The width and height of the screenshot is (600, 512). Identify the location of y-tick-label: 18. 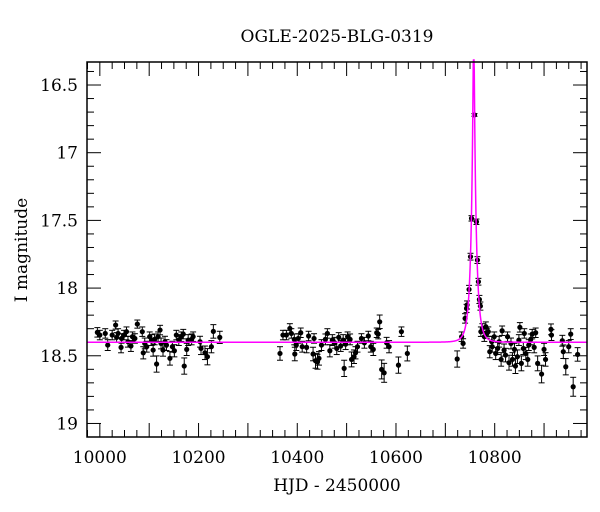
(67, 289).